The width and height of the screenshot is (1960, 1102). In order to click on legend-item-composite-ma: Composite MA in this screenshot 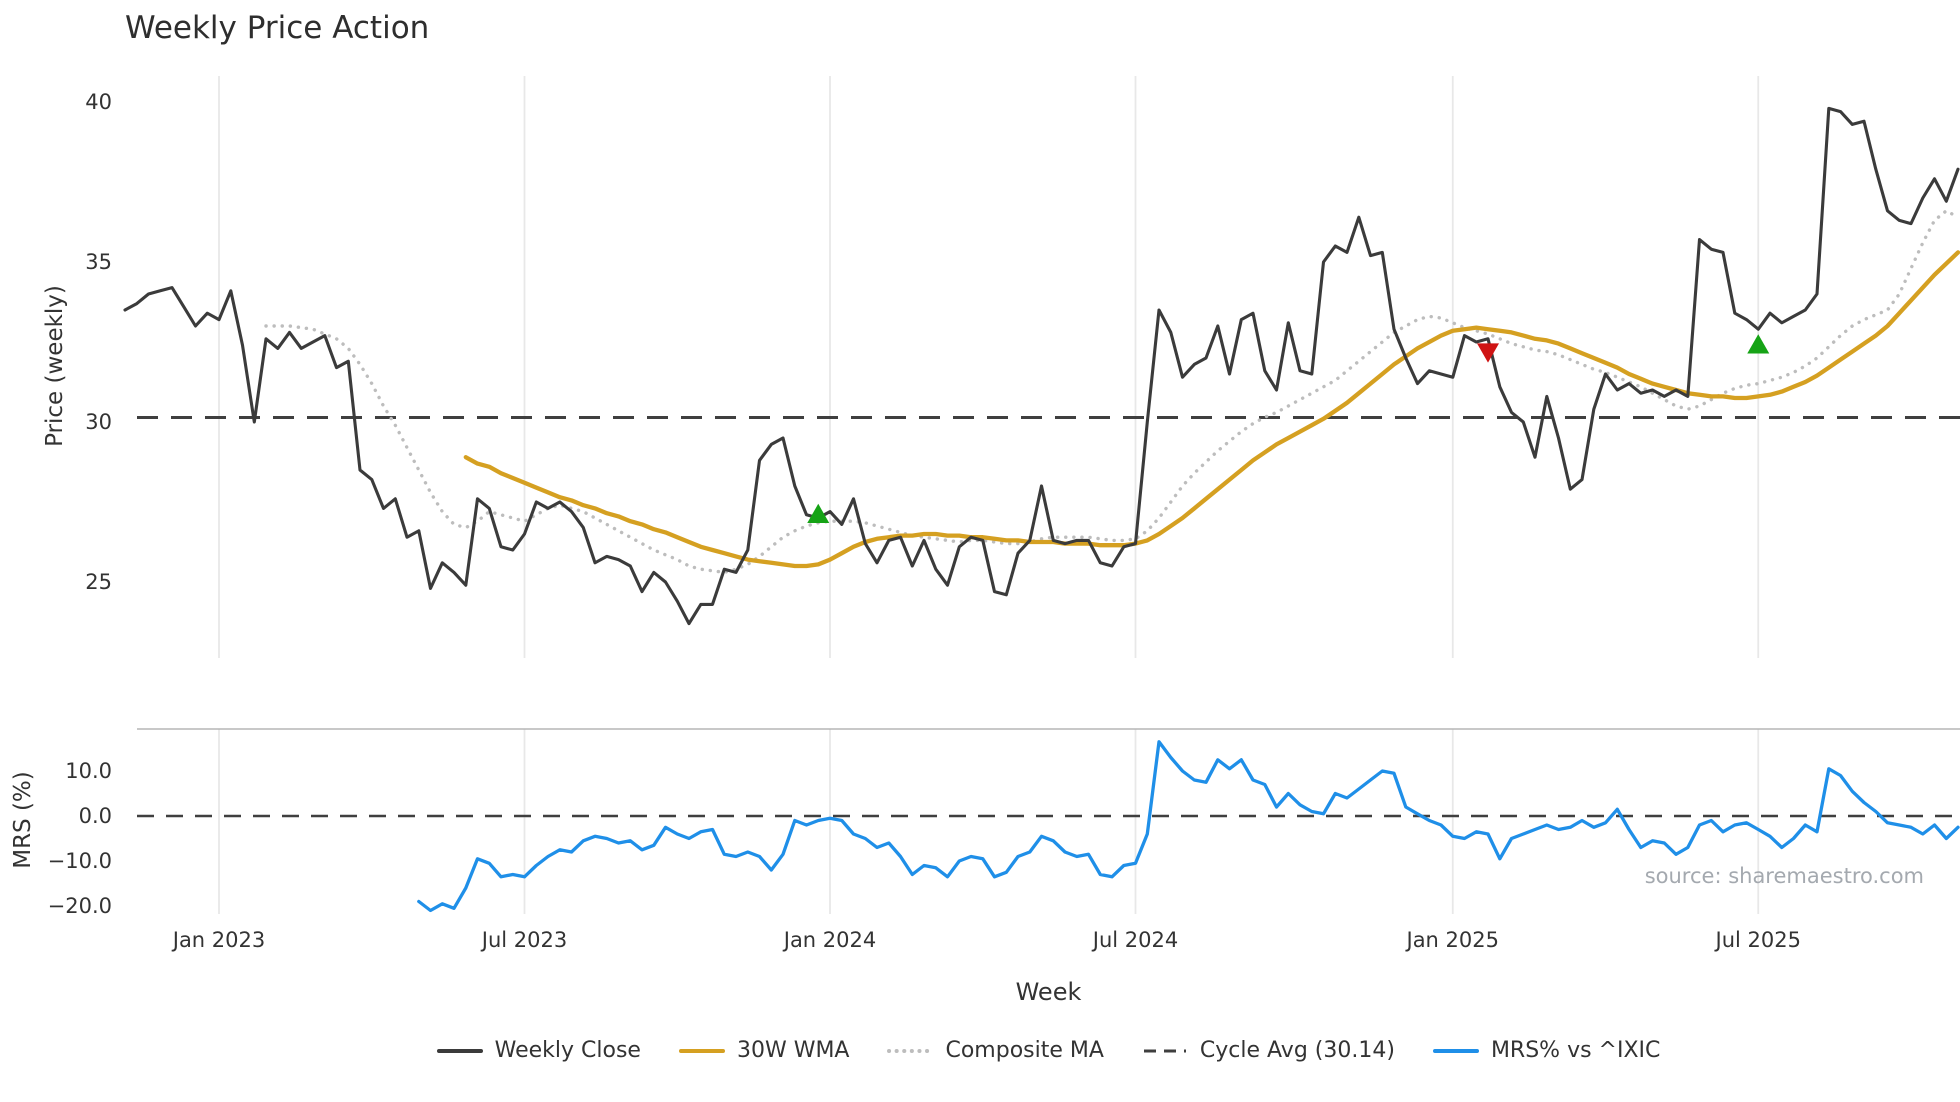, I will do `click(995, 1050)`.